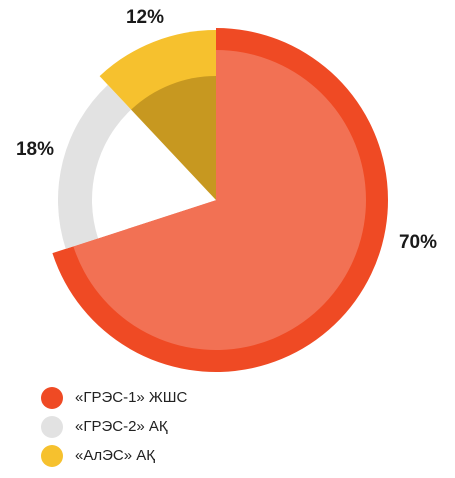 The height and width of the screenshot is (478, 455). Describe the element at coordinates (115, 455) in the screenshot. I see `legend-label: «АлЭС» АҚ` at that location.